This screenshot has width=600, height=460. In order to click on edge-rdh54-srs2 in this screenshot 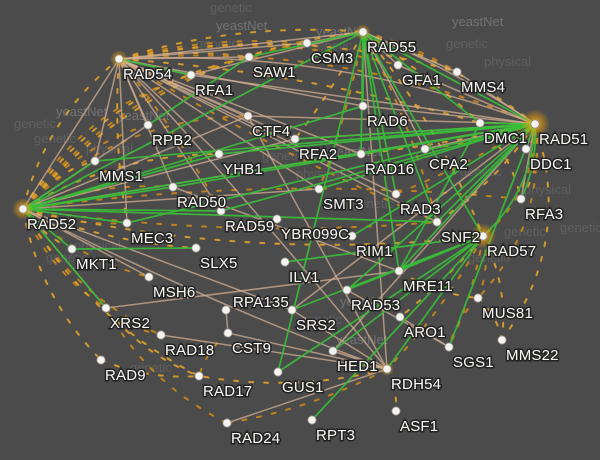, I will do `click(339, 339)`.